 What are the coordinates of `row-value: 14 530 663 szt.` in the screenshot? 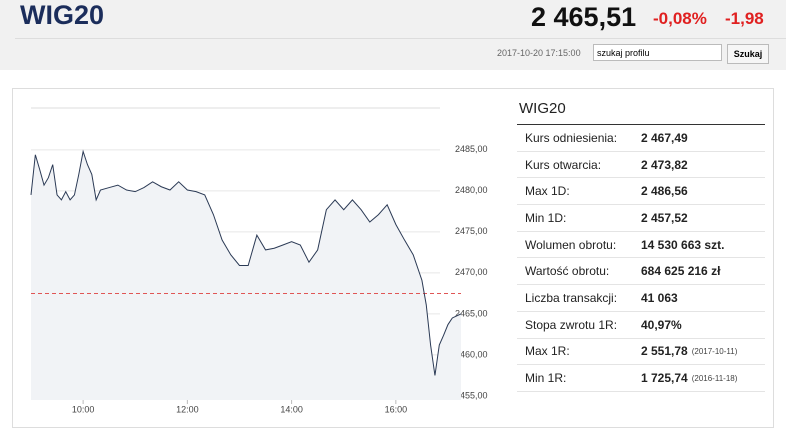 It's located at (683, 244).